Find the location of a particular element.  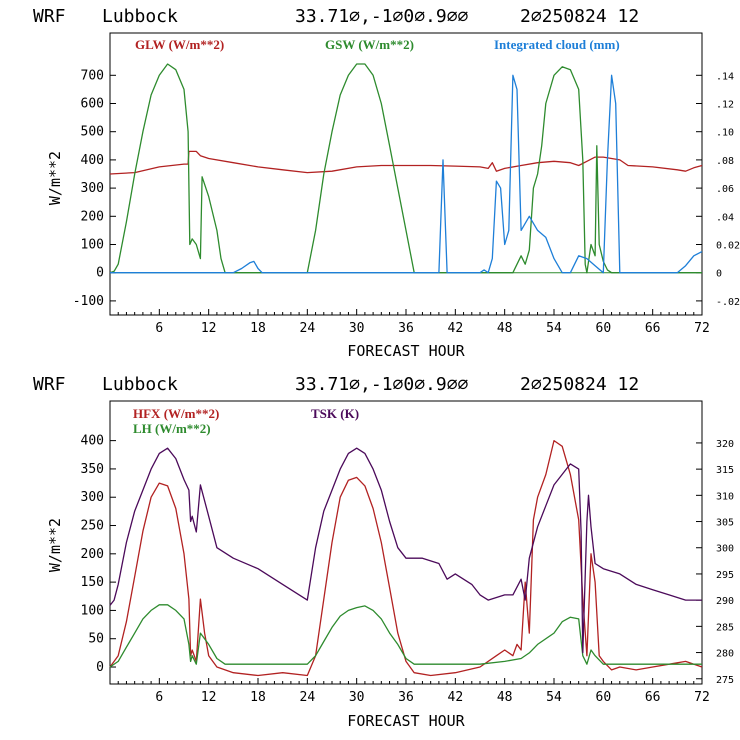

panel2-ytick-label: 350 is located at coordinates (92, 469).